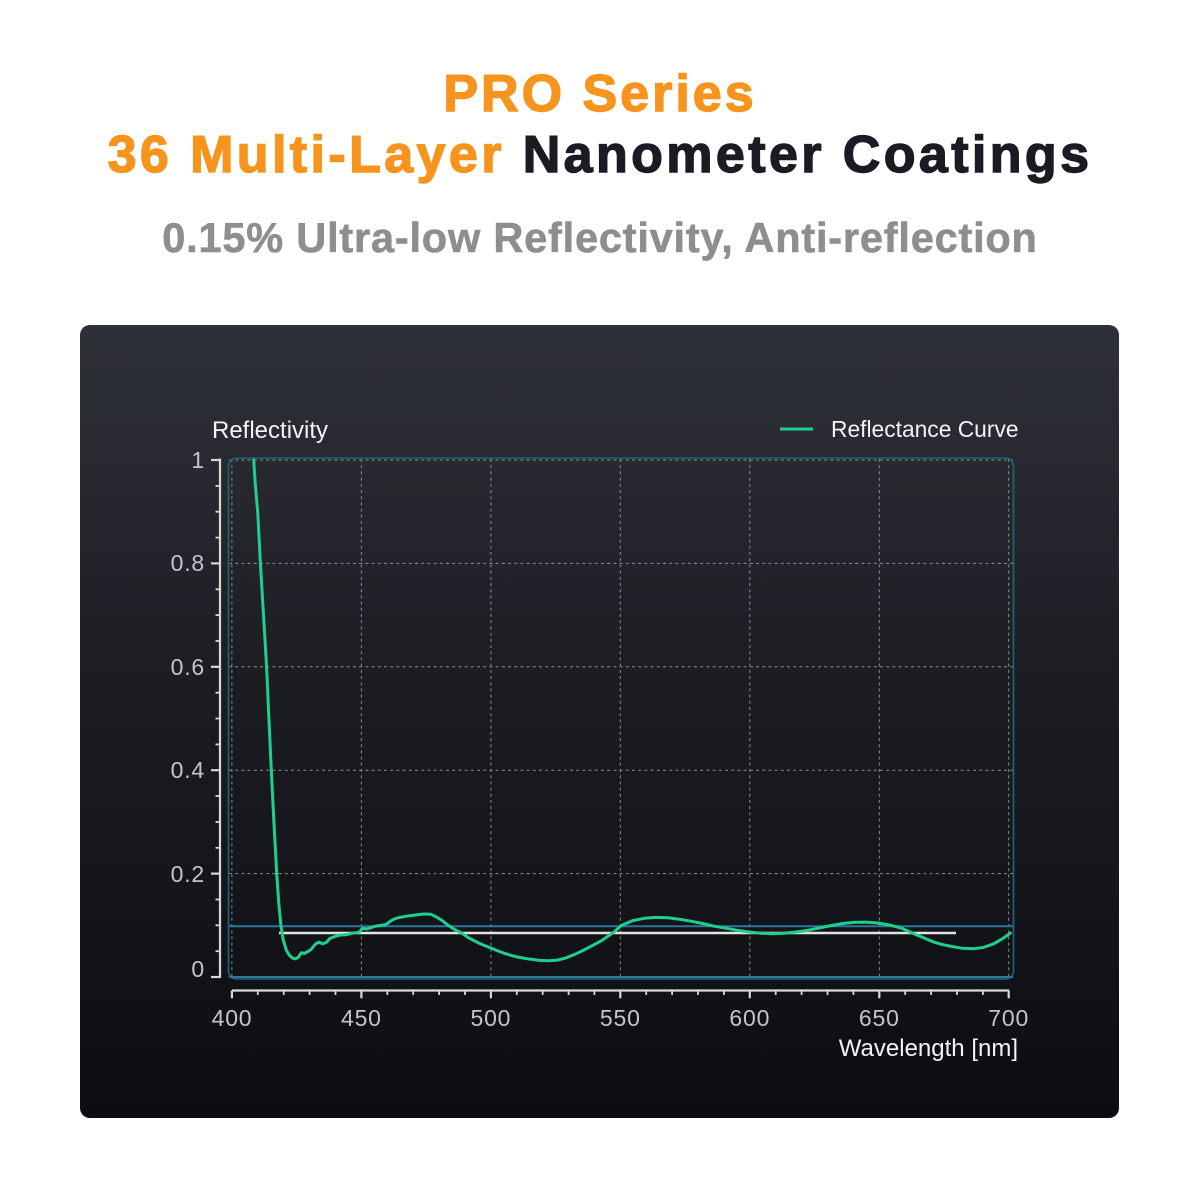 Image resolution: width=1200 pixels, height=1200 pixels. What do you see at coordinates (749, 1018) in the screenshot?
I see `svg-text: 600` at bounding box center [749, 1018].